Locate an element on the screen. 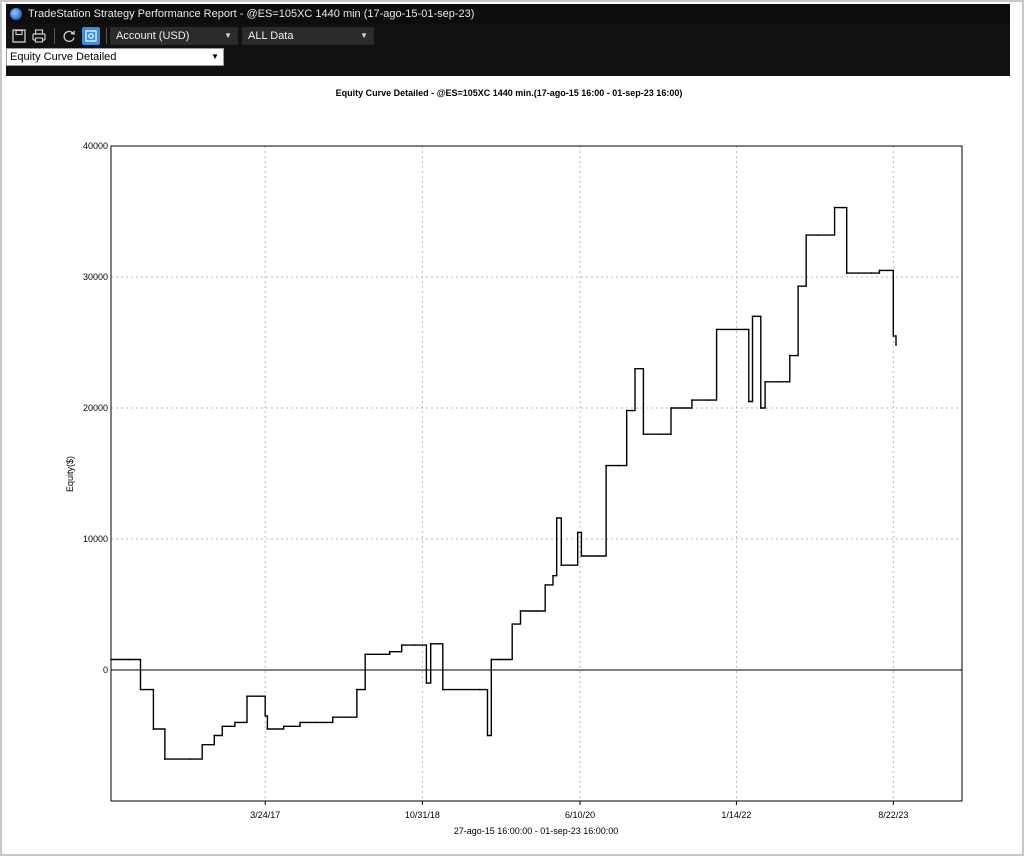 The width and height of the screenshot is (1024, 856). report-view-label: Equity Curve Detailed is located at coordinates (63, 57).